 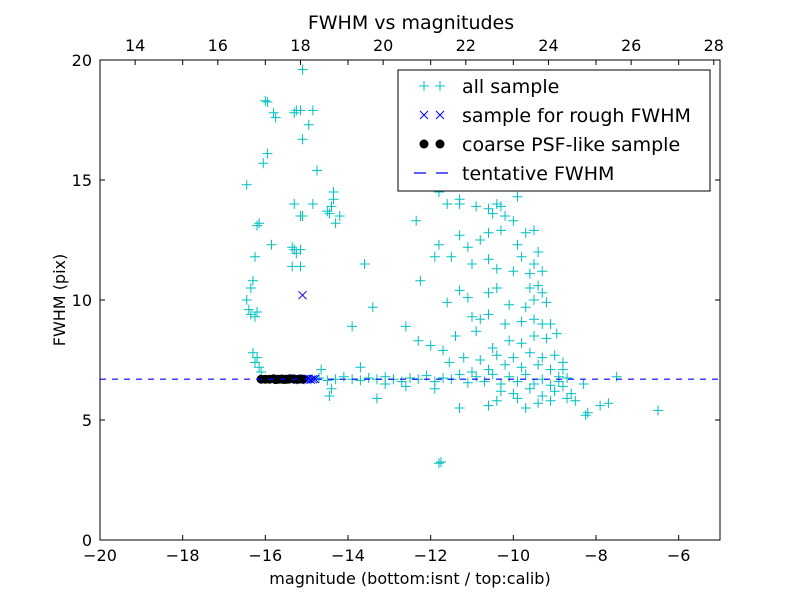 What do you see at coordinates (513, 555) in the screenshot?
I see `x-tick-label: −10` at bounding box center [513, 555].